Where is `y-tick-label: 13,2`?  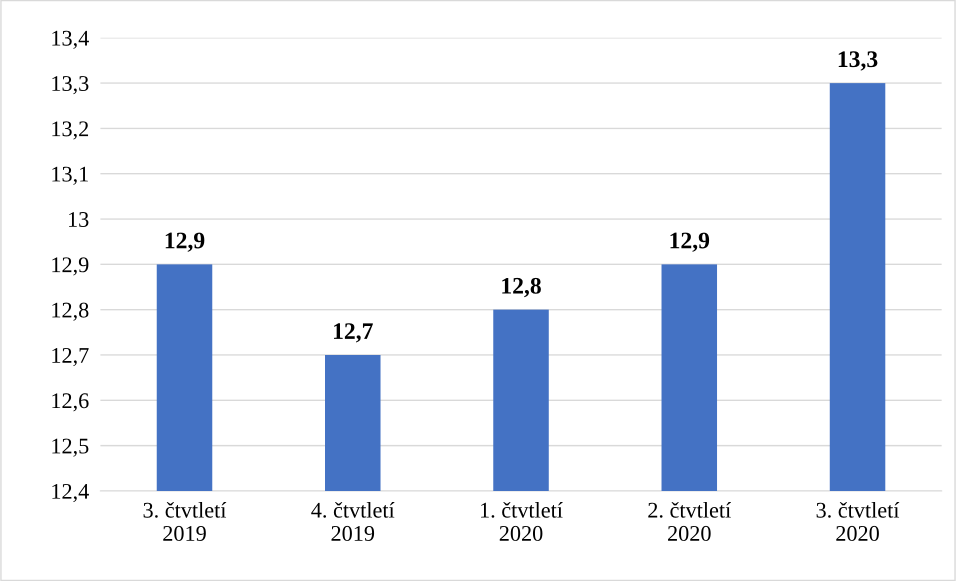
y-tick-label: 13,2 is located at coordinates (70, 130).